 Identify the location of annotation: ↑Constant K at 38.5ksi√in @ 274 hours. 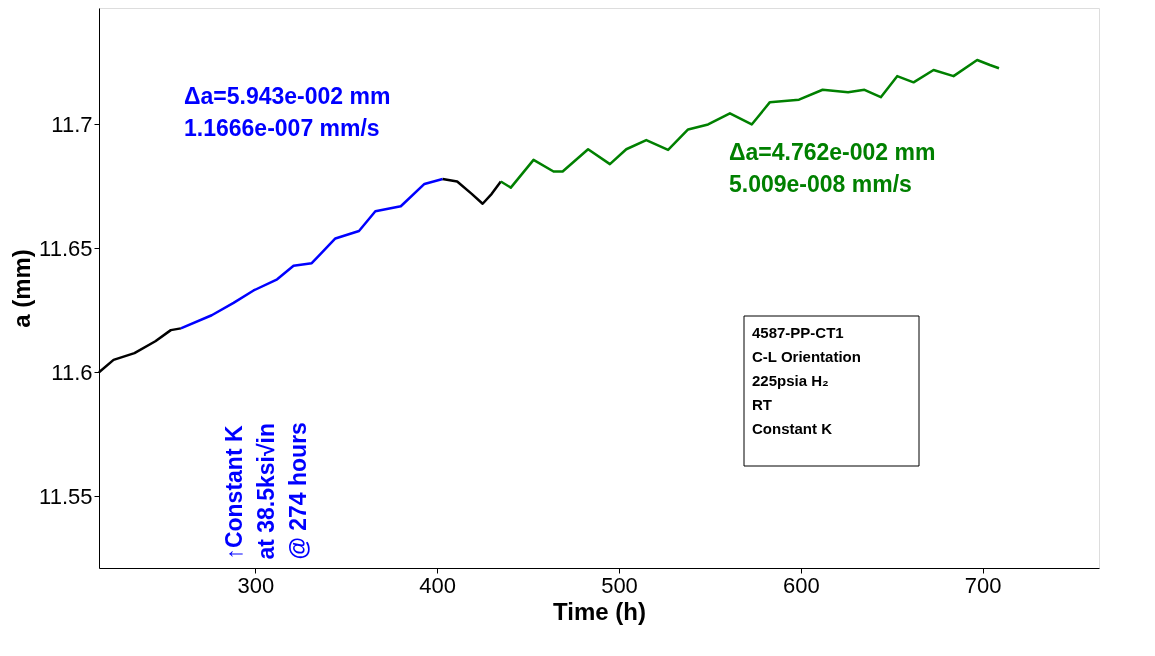
(266, 491).